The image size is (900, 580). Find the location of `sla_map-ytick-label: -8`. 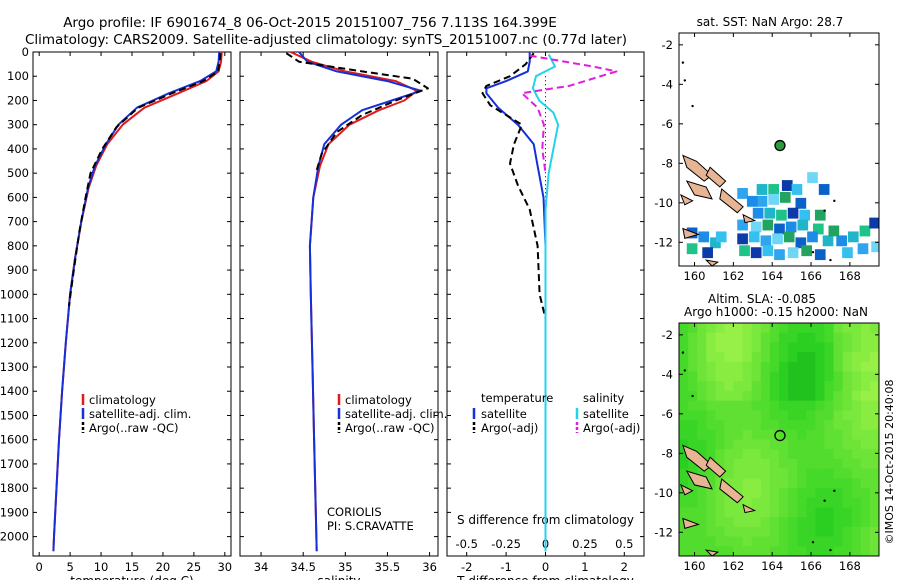

sla_map-ytick-label: -8 is located at coordinates (667, 453).